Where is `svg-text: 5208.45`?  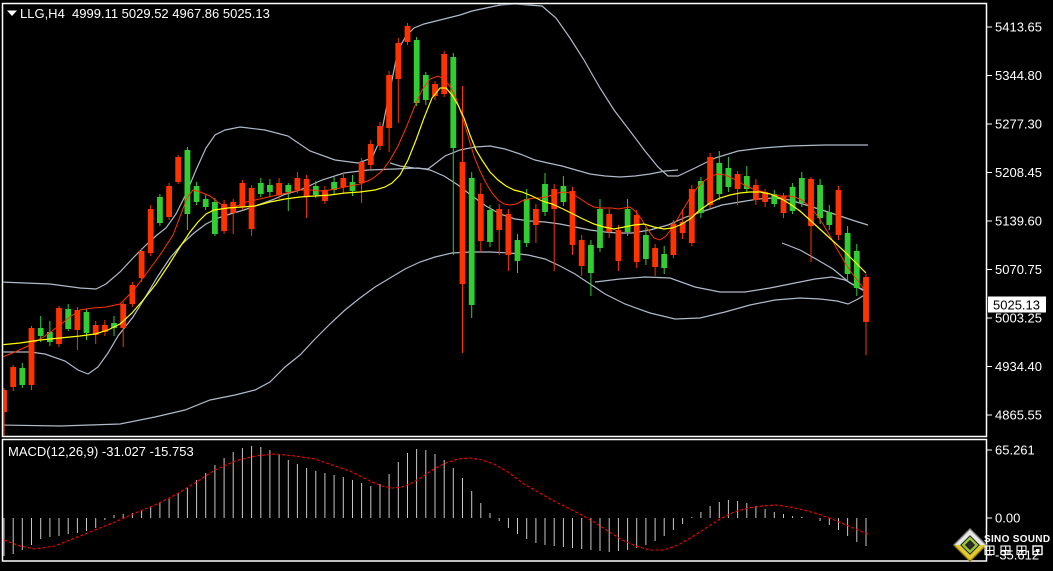 svg-text: 5208.45 is located at coordinates (1018, 172).